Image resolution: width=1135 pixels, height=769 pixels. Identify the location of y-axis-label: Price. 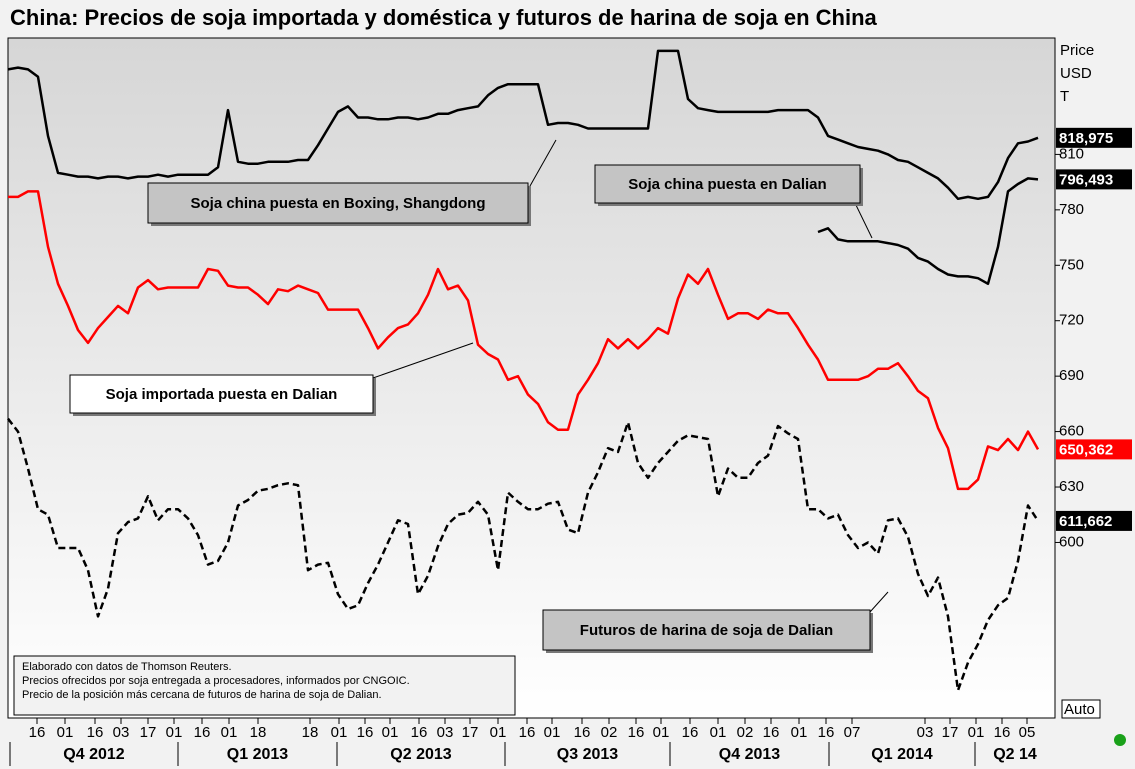
(1077, 50).